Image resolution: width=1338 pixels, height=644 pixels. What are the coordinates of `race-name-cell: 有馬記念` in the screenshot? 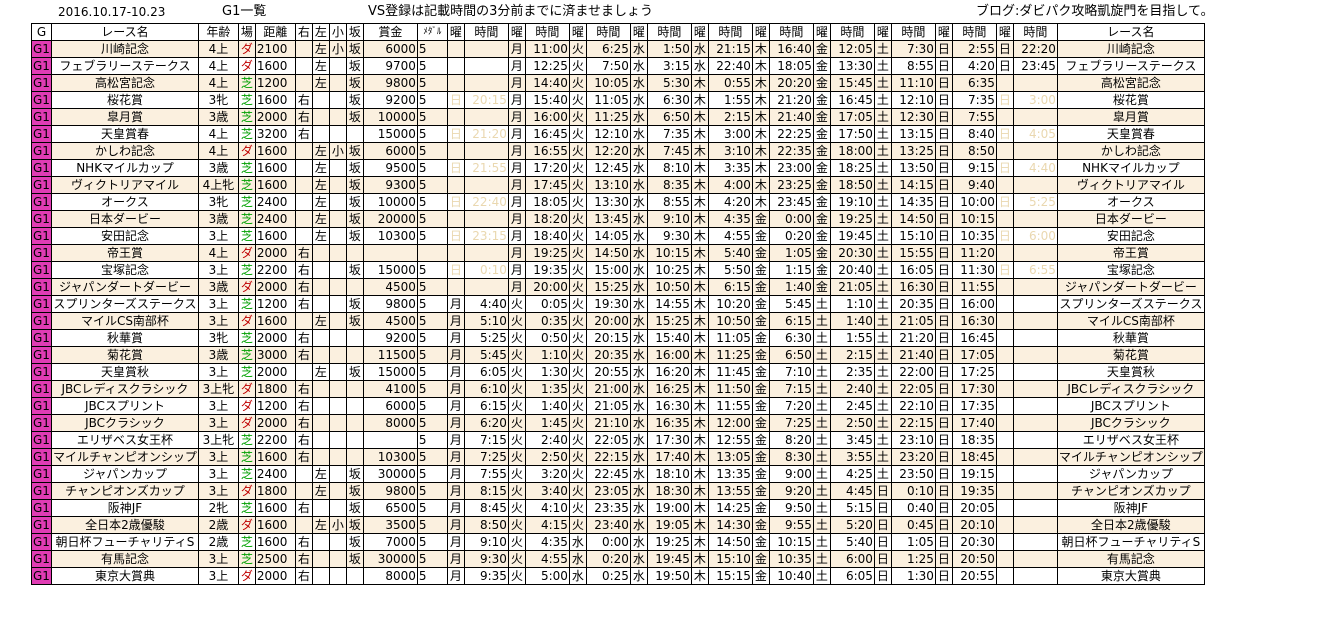 It's located at (125, 559).